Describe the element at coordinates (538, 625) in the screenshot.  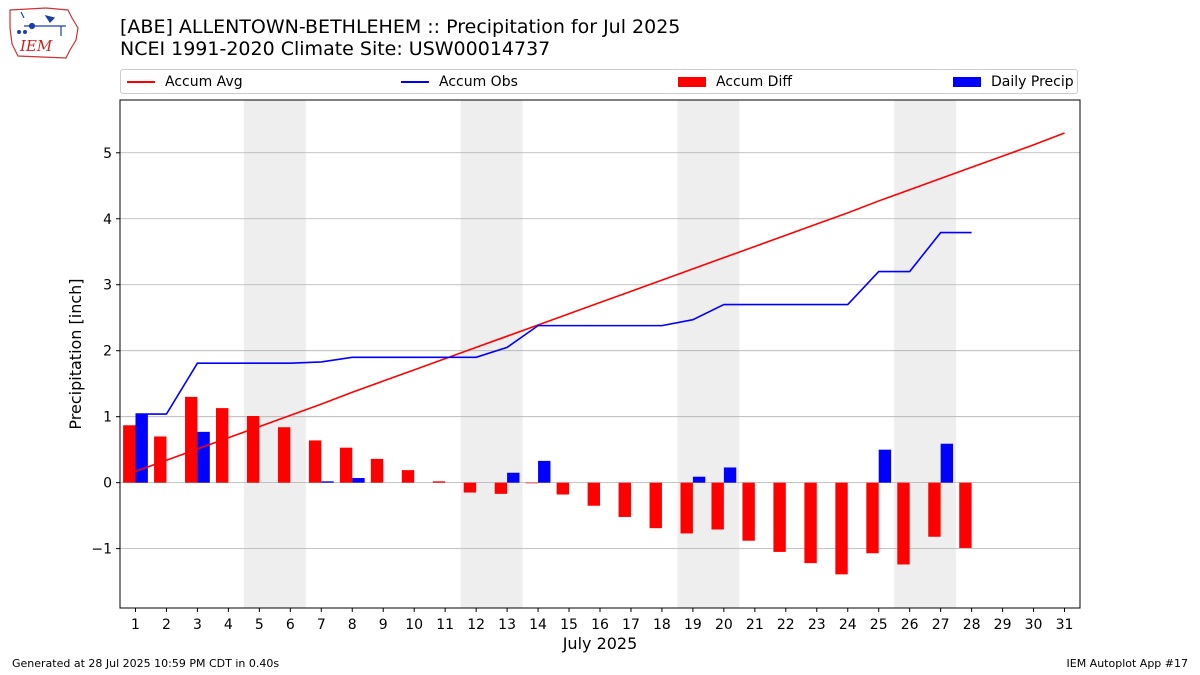
I see `x-tick-label-14: 14` at that location.